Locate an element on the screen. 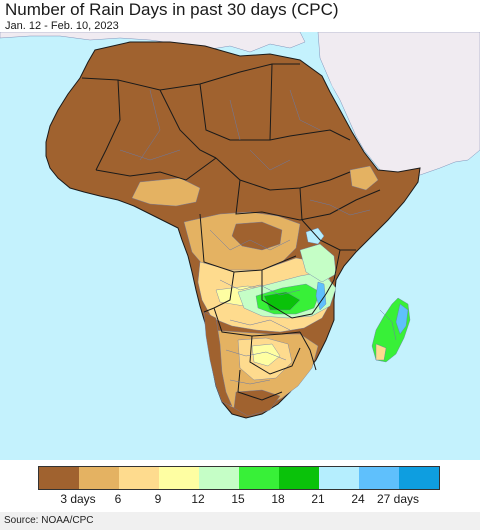  madagascar-south is located at coordinates (381, 352).